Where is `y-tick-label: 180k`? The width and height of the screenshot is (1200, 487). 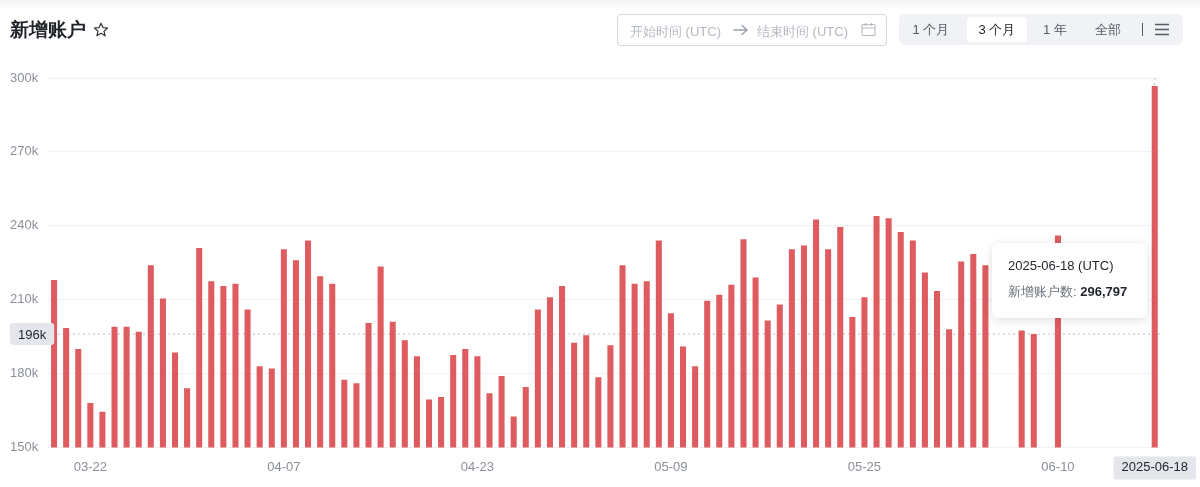 y-tick-label: 180k is located at coordinates (24, 373).